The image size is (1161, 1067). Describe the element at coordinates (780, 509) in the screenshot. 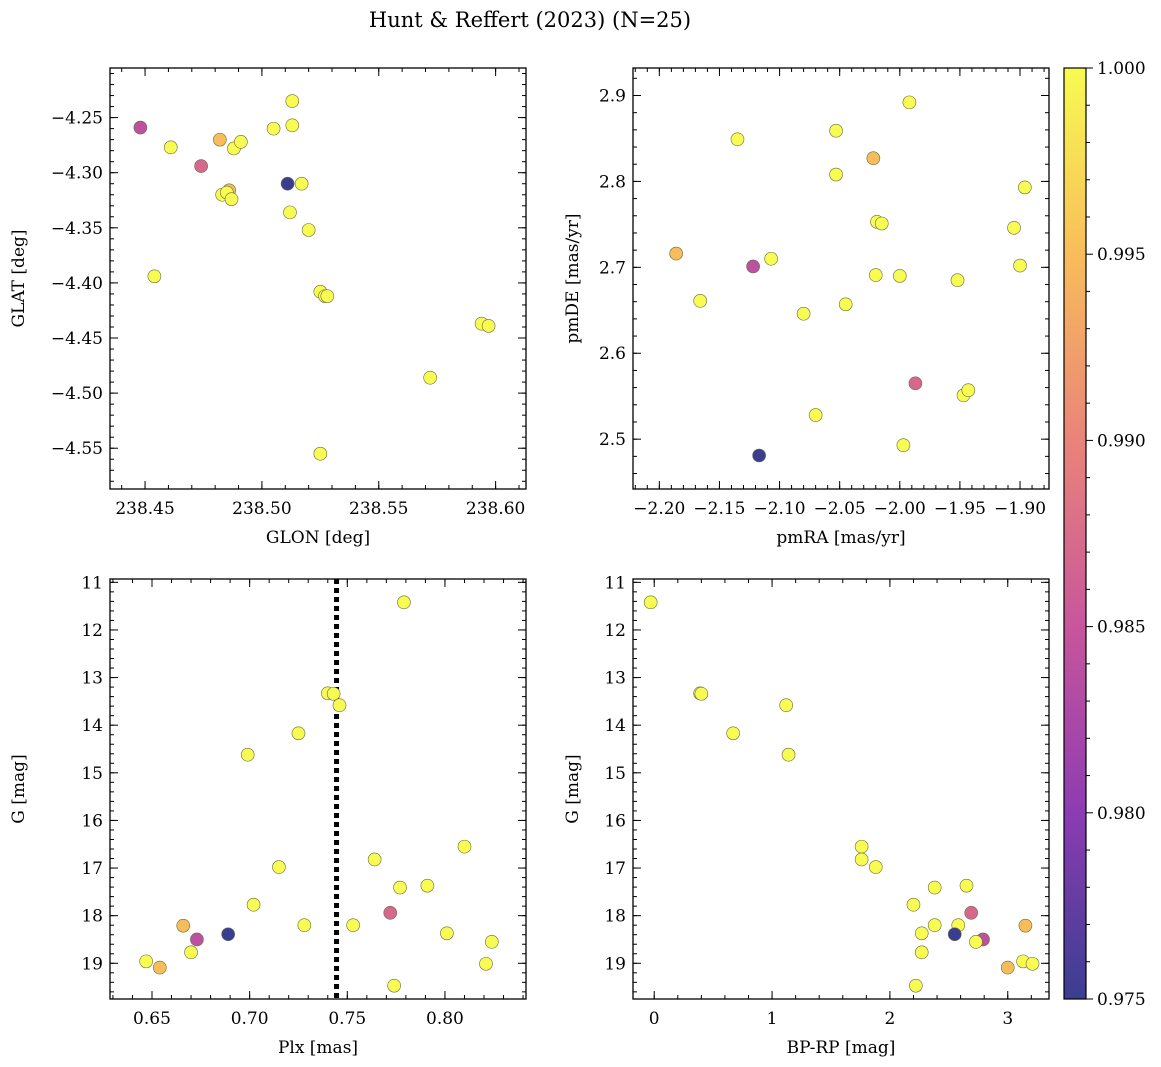

I see `x-tick-label: −2.10` at that location.